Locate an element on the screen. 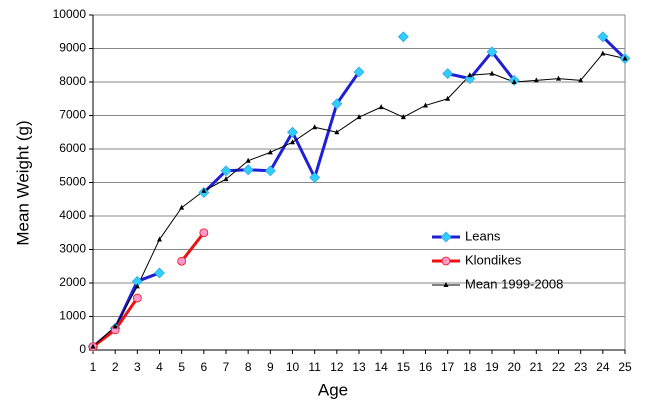 Image resolution: width=645 pixels, height=402 pixels. y-tick-label: 2000 is located at coordinates (72, 282).